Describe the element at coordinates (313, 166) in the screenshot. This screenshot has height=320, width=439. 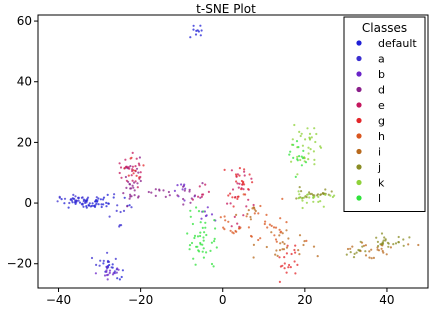
I see `series-k` at that location.